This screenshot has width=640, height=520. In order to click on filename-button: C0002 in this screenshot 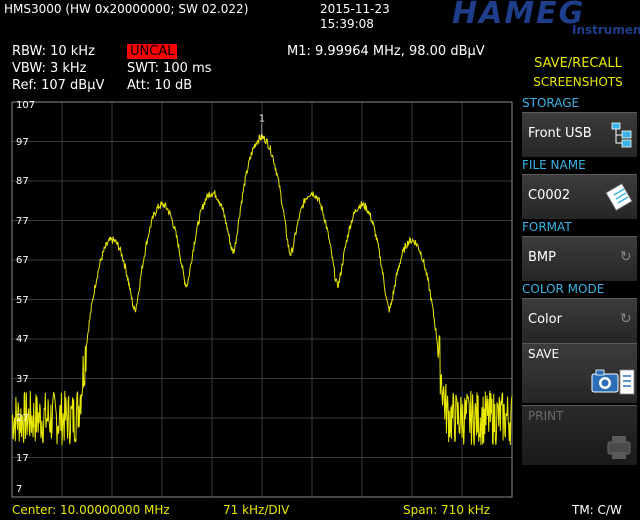, I will do `click(579, 196)`.